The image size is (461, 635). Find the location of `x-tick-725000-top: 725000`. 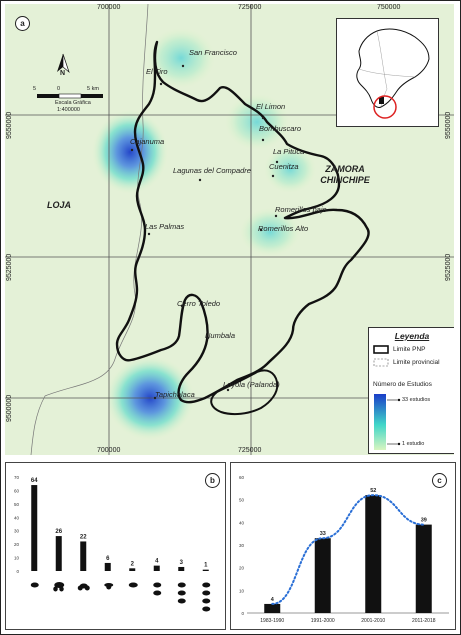

x-tick-725000-top: 725000 is located at coordinates (250, 7).